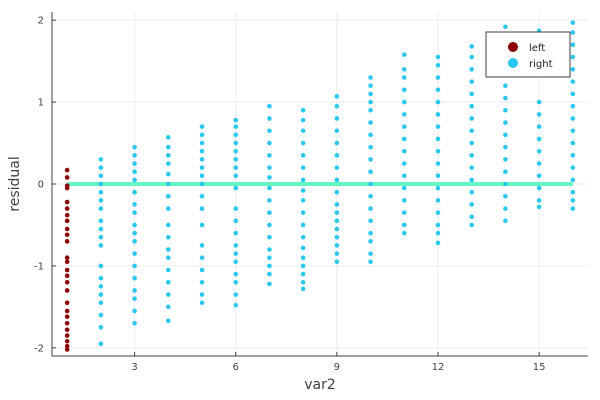 Image resolution: width=600 pixels, height=400 pixels. What do you see at coordinates (528, 54) in the screenshot?
I see `legend-box` at bounding box center [528, 54].